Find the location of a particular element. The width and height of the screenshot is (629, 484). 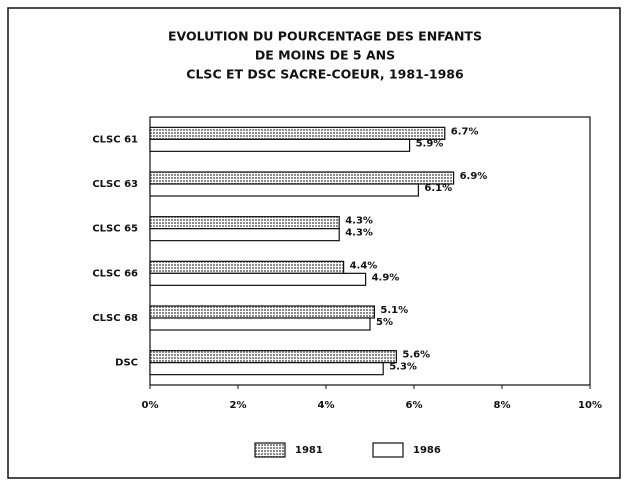

legend-label: 1981 is located at coordinates (309, 450).